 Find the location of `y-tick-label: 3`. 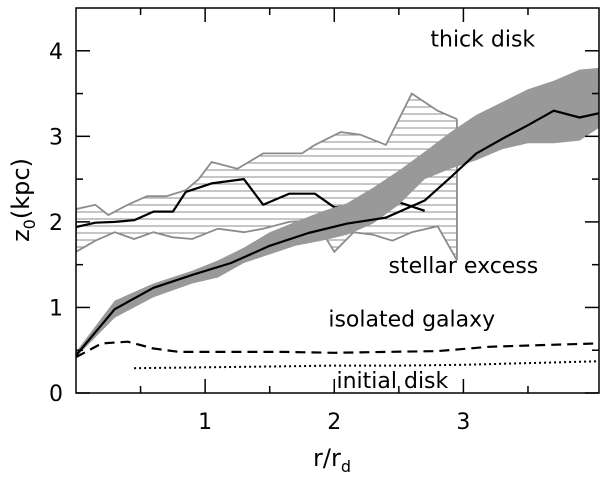

y-tick-label: 3 is located at coordinates (56, 137).